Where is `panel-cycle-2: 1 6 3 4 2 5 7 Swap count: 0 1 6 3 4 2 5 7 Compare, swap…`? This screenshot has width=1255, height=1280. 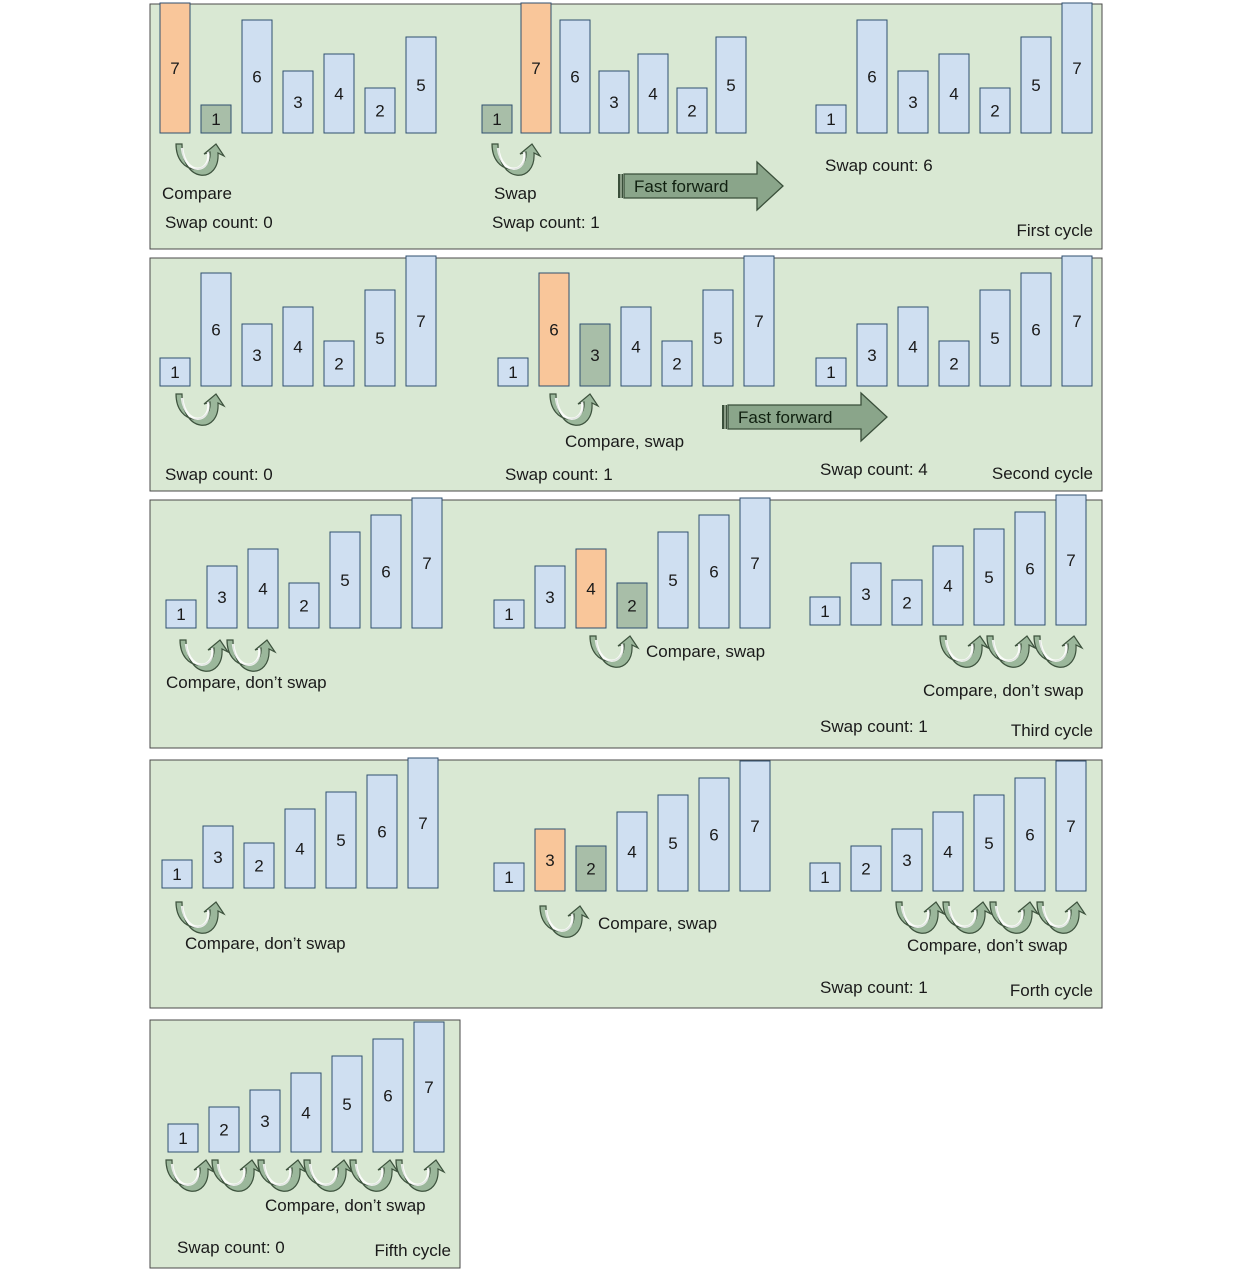
panel-cycle-2: 1 6 3 4 2 5 7 Swap count: 0 1 6 3 4 2 5 7 Compare, swap… is located at coordinates (626, 373).